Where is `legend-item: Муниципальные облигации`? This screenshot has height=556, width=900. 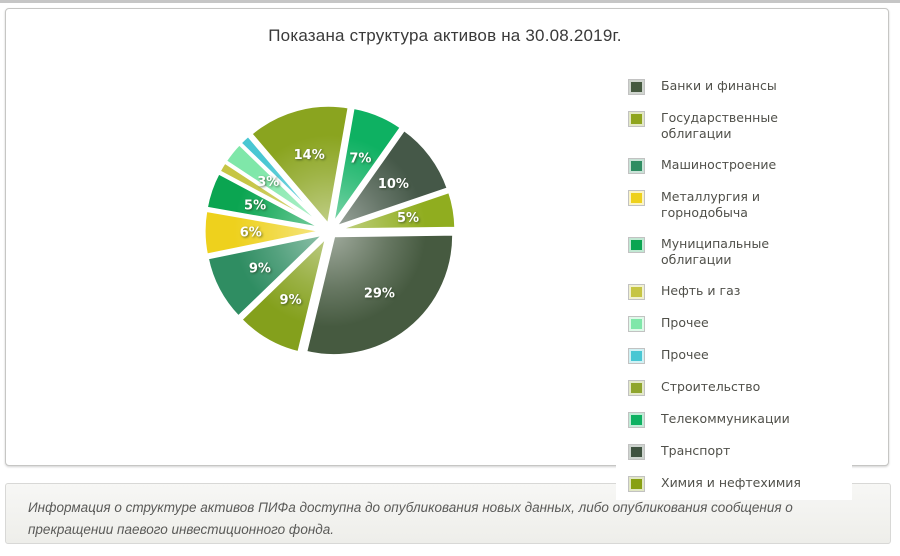 legend-item: Муниципальные облигации is located at coordinates (740, 252).